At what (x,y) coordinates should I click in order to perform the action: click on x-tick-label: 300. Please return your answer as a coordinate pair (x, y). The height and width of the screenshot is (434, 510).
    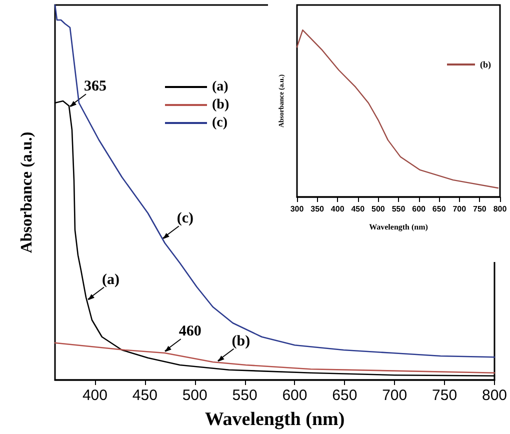
    Looking at the image, I should click on (297, 209).